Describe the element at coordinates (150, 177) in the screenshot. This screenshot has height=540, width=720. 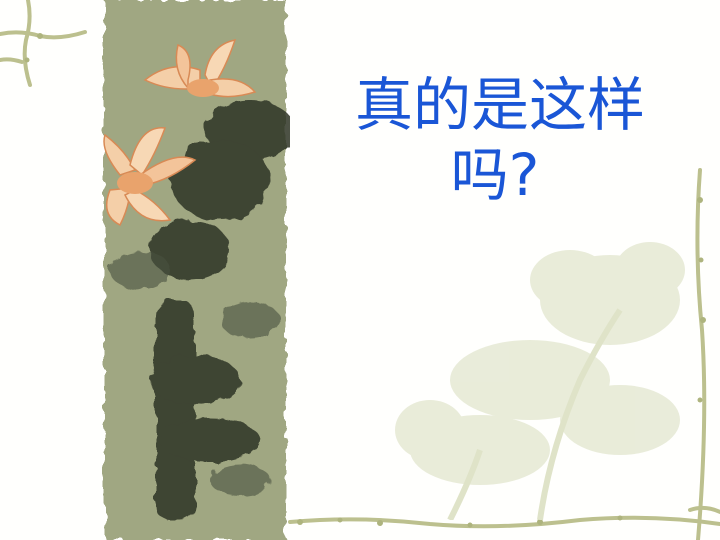
I see `lotus-flower-lower` at that location.